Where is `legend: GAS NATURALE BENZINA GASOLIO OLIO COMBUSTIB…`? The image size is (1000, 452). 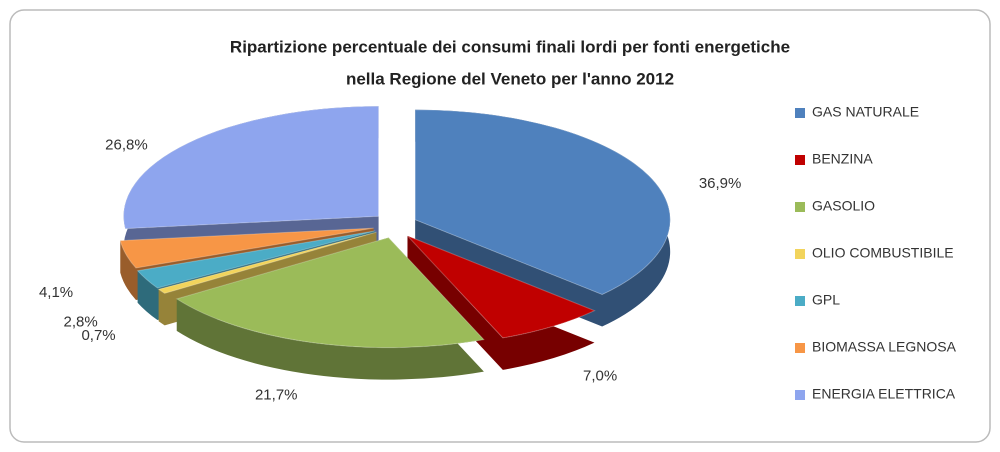
legend: GAS NATURALE BENZINA GASOLIO OLIO COMBUSTIB… is located at coordinates (876, 253).